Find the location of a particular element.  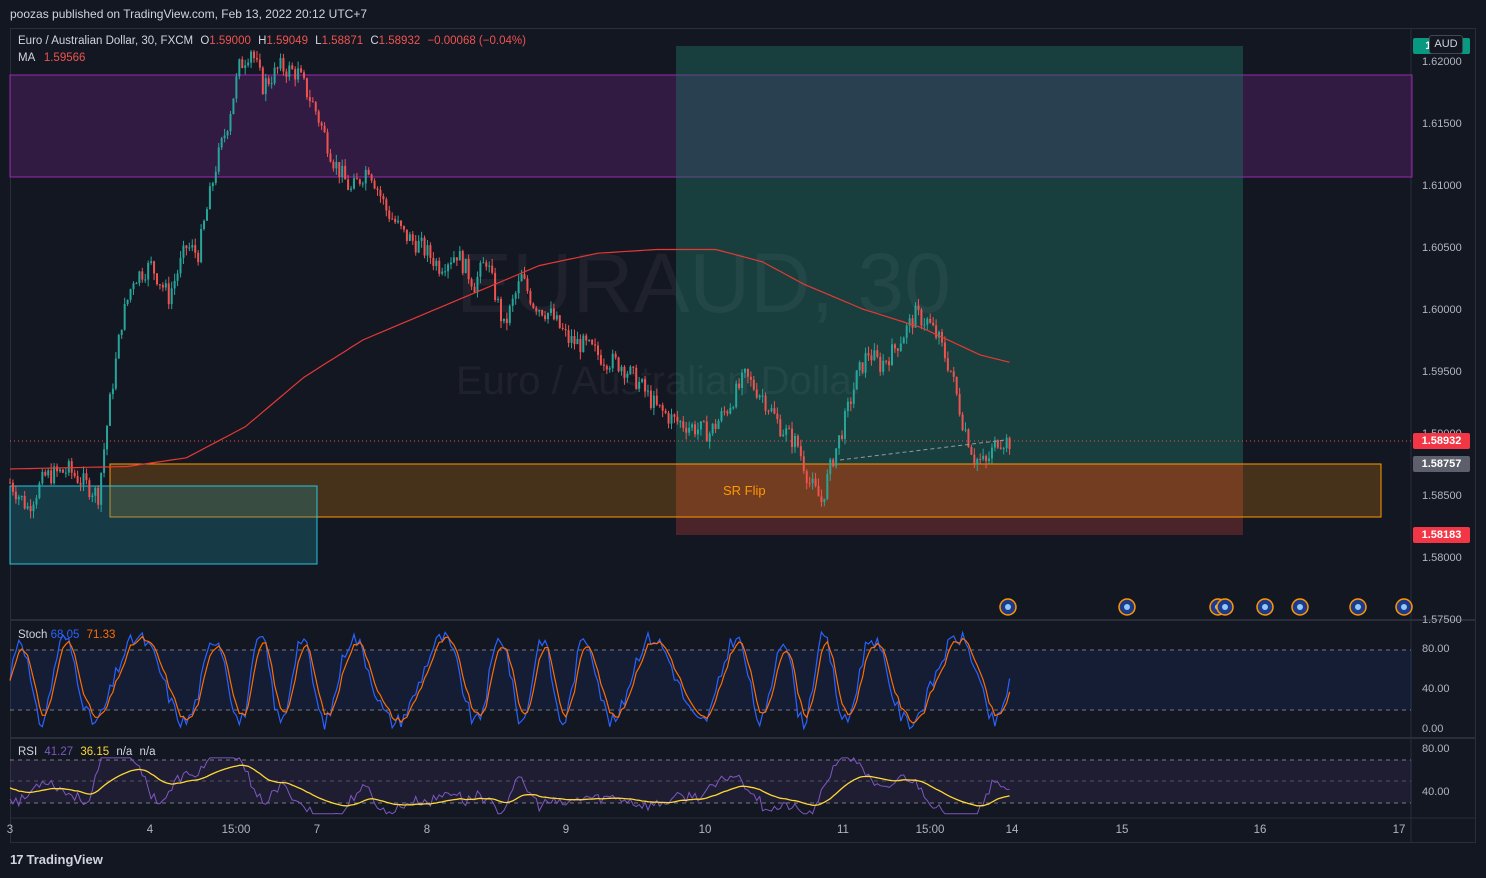

stoch-k-value: 68.05 is located at coordinates (65, 635).